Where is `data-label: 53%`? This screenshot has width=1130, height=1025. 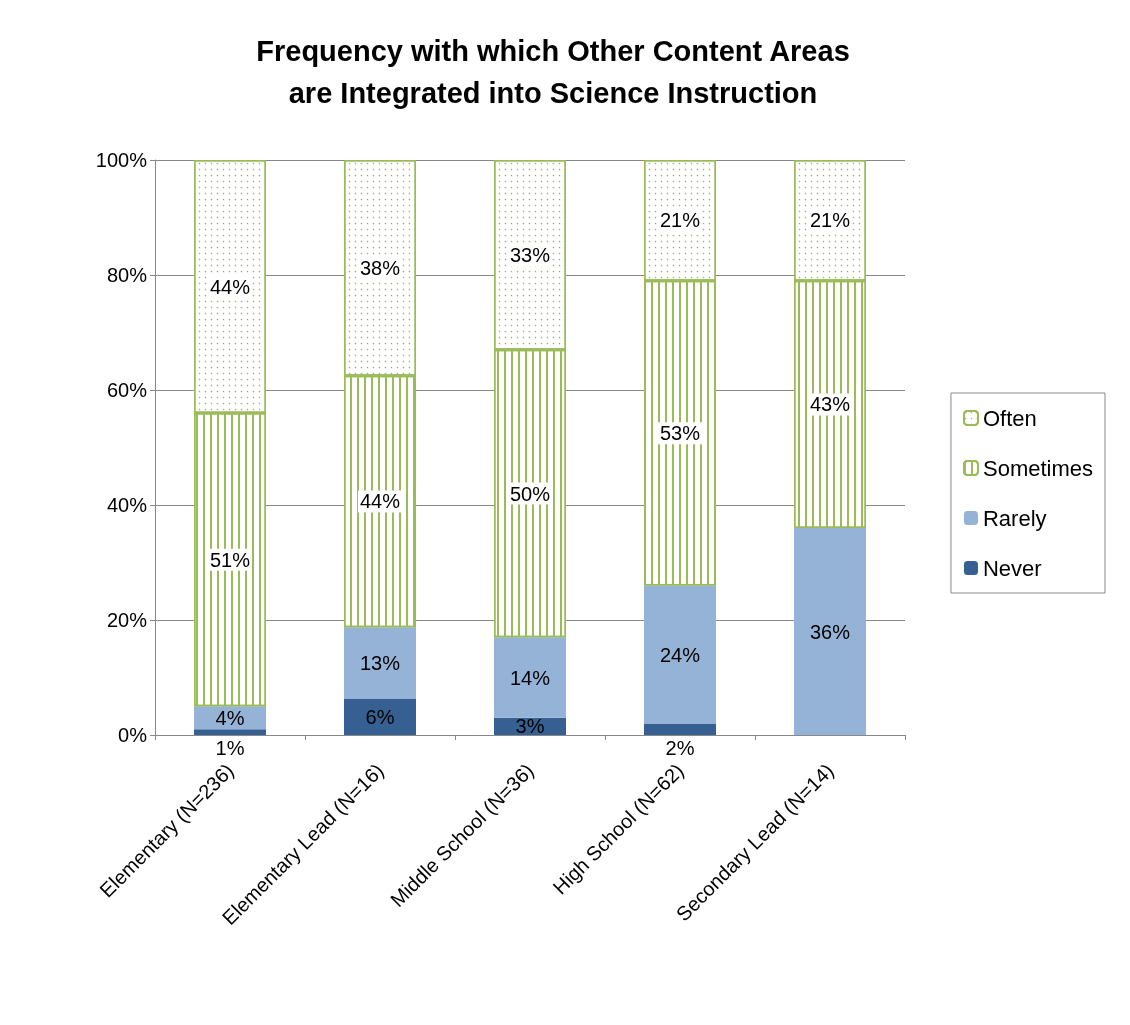
data-label: 53% is located at coordinates (680, 433).